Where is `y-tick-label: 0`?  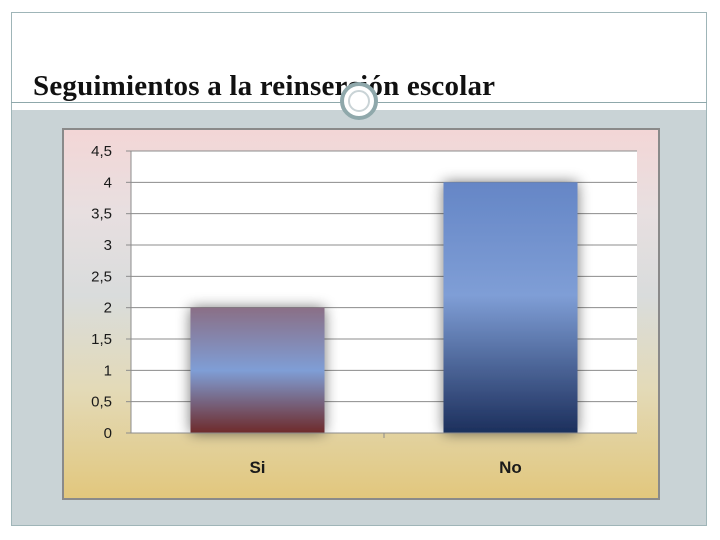
y-tick-label: 0 is located at coordinates (108, 433).